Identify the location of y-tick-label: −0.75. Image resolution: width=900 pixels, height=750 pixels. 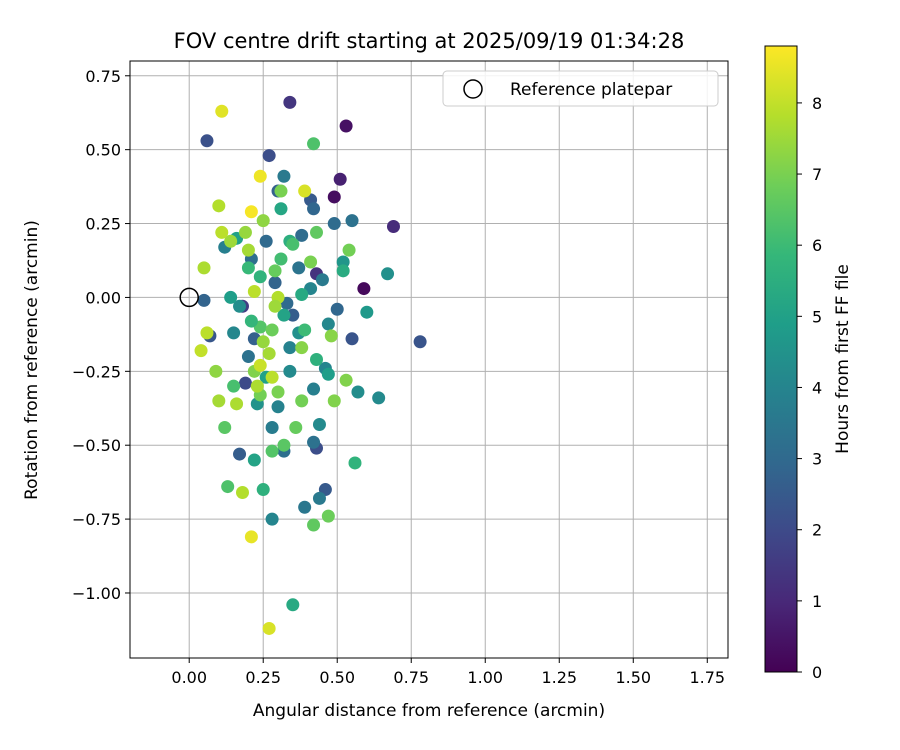
(96, 519).